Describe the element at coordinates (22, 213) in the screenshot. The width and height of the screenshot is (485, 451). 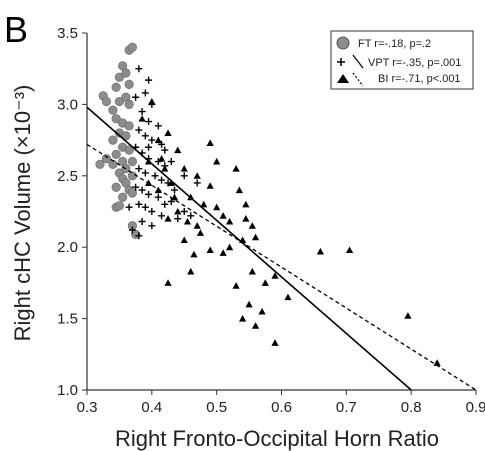
I see `y-axis-title: Right cHC Volume (×10⁻³)` at that location.